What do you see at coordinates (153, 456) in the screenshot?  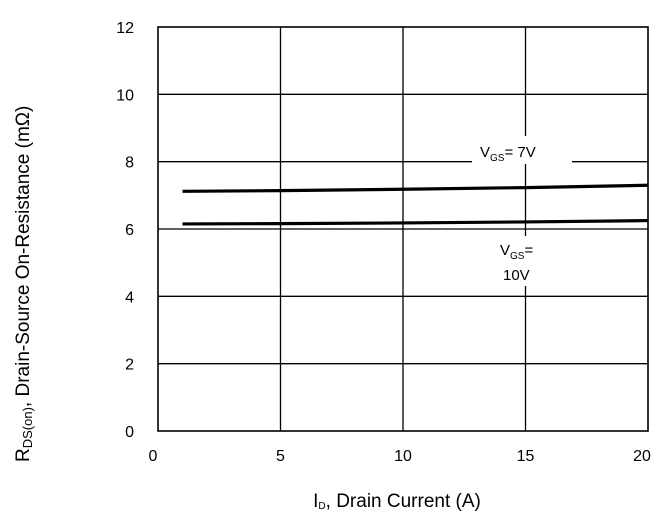 I see `x-tick-label-0: 0` at bounding box center [153, 456].